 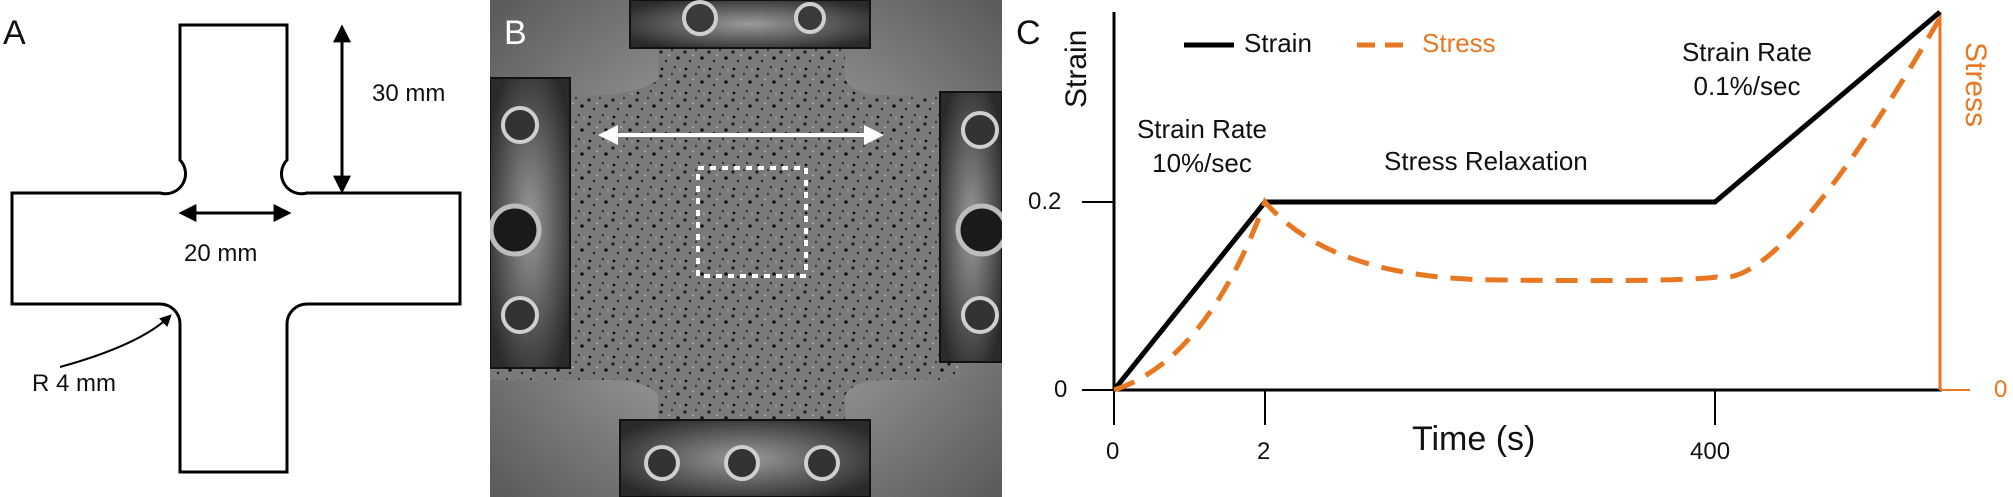 I want to click on panel-letter-b: B, so click(x=515, y=33).